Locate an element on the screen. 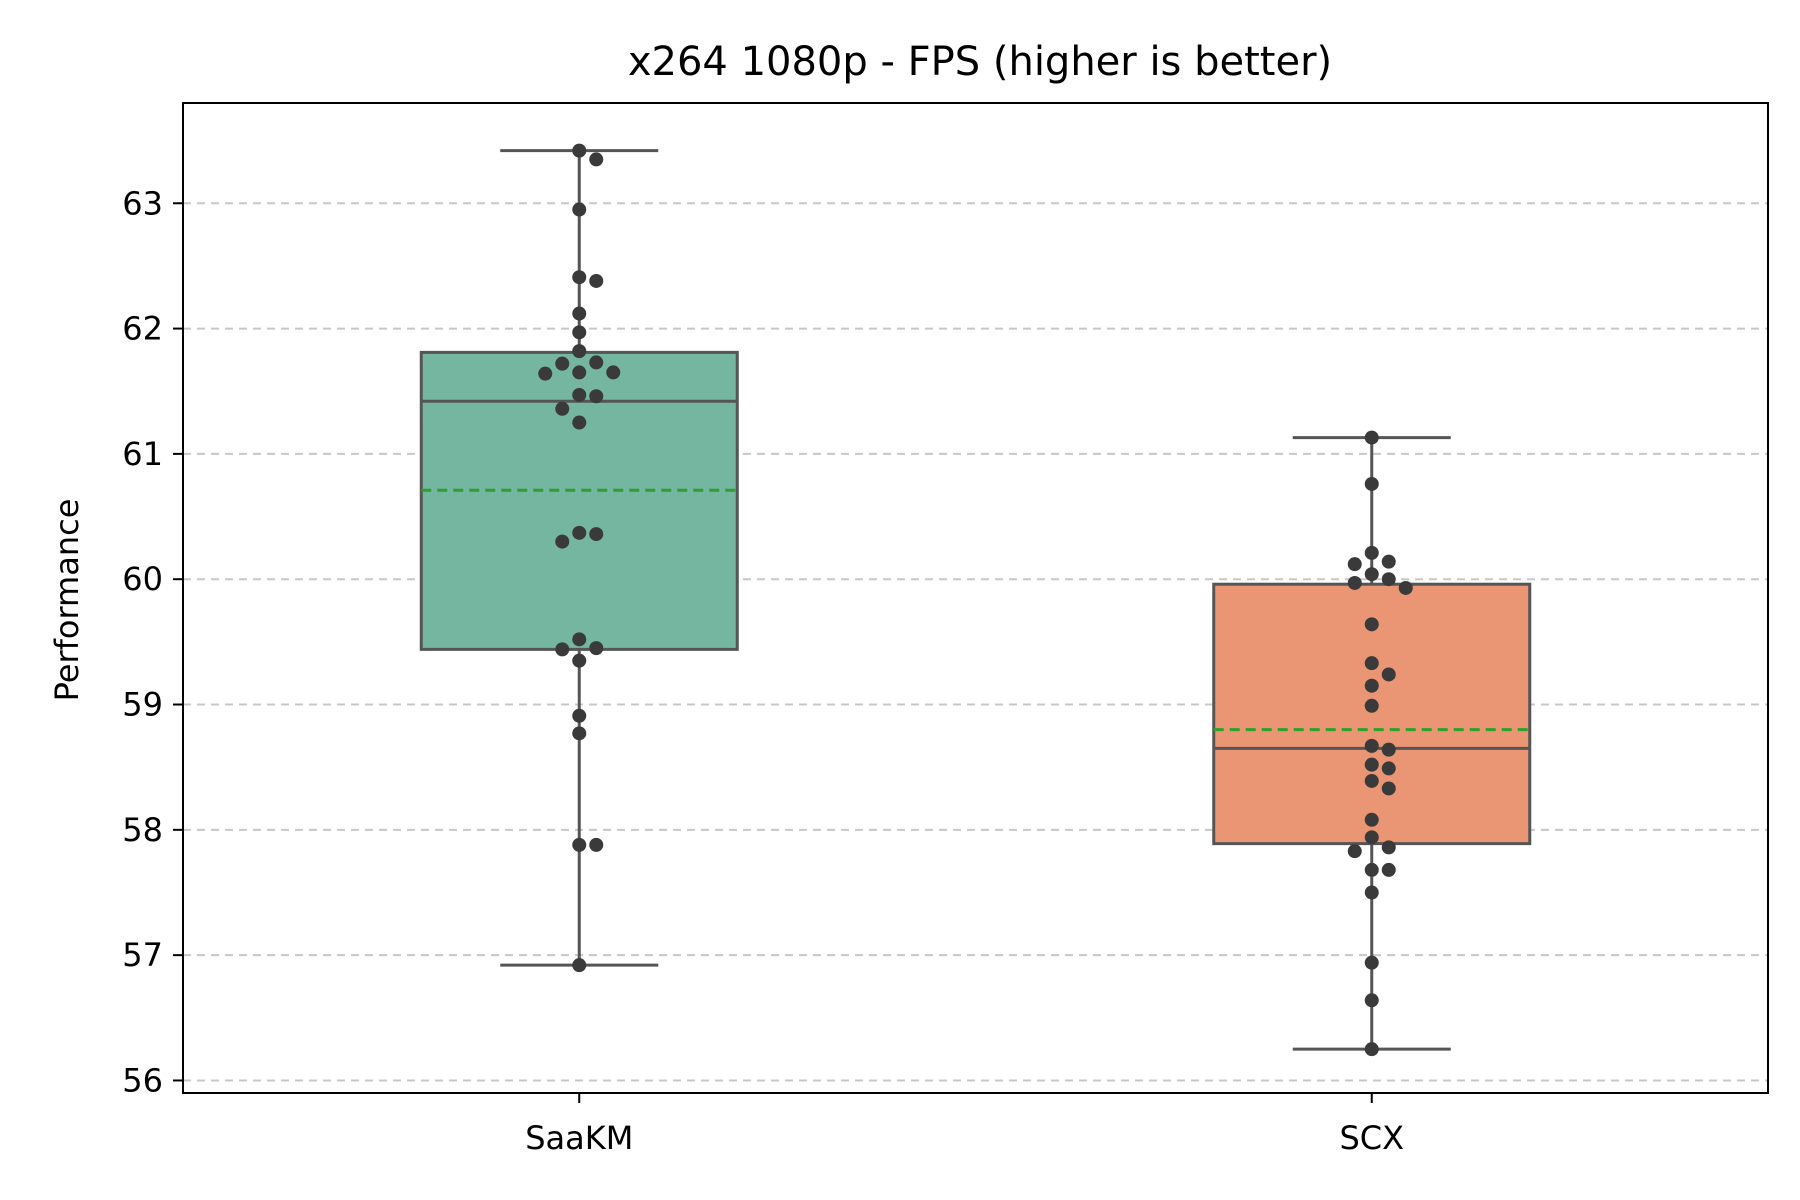 The height and width of the screenshot is (1200, 1800). y-axis-label: Performance is located at coordinates (67, 600).